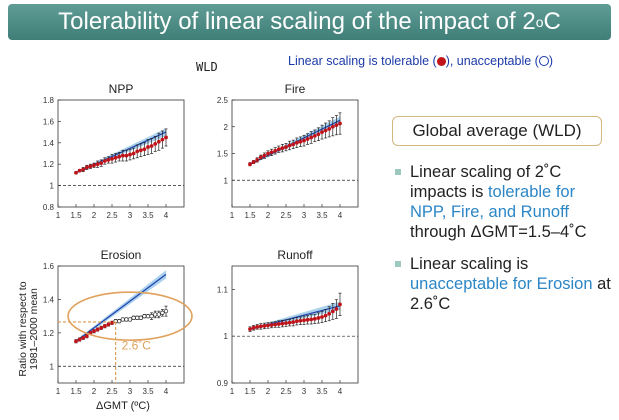 This screenshot has width=619, height=420. I want to click on npp-xtick-label: 4, so click(166, 215).